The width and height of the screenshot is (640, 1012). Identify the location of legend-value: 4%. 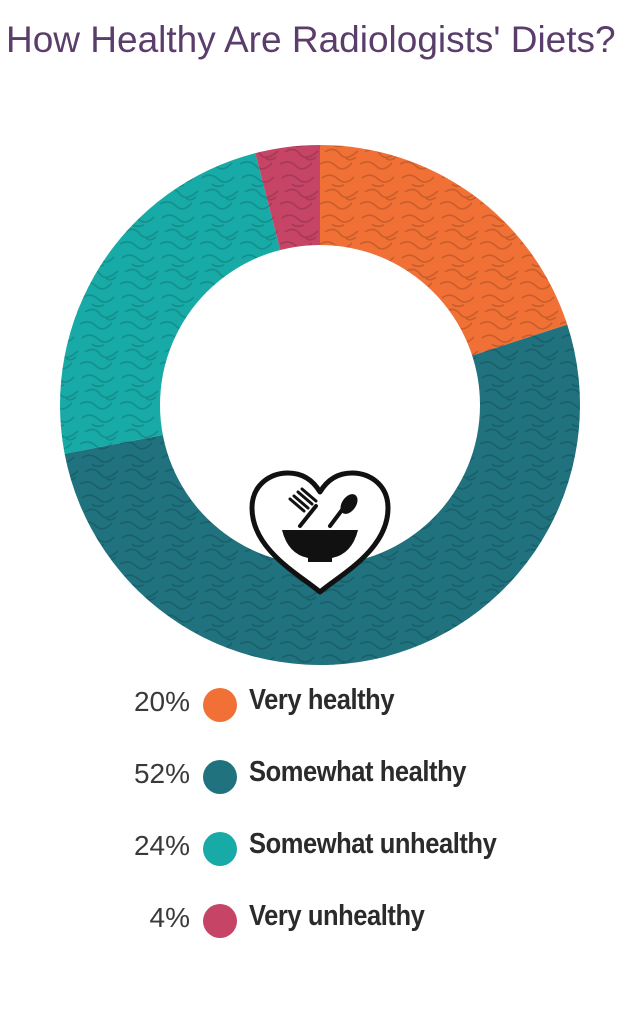
(169, 917).